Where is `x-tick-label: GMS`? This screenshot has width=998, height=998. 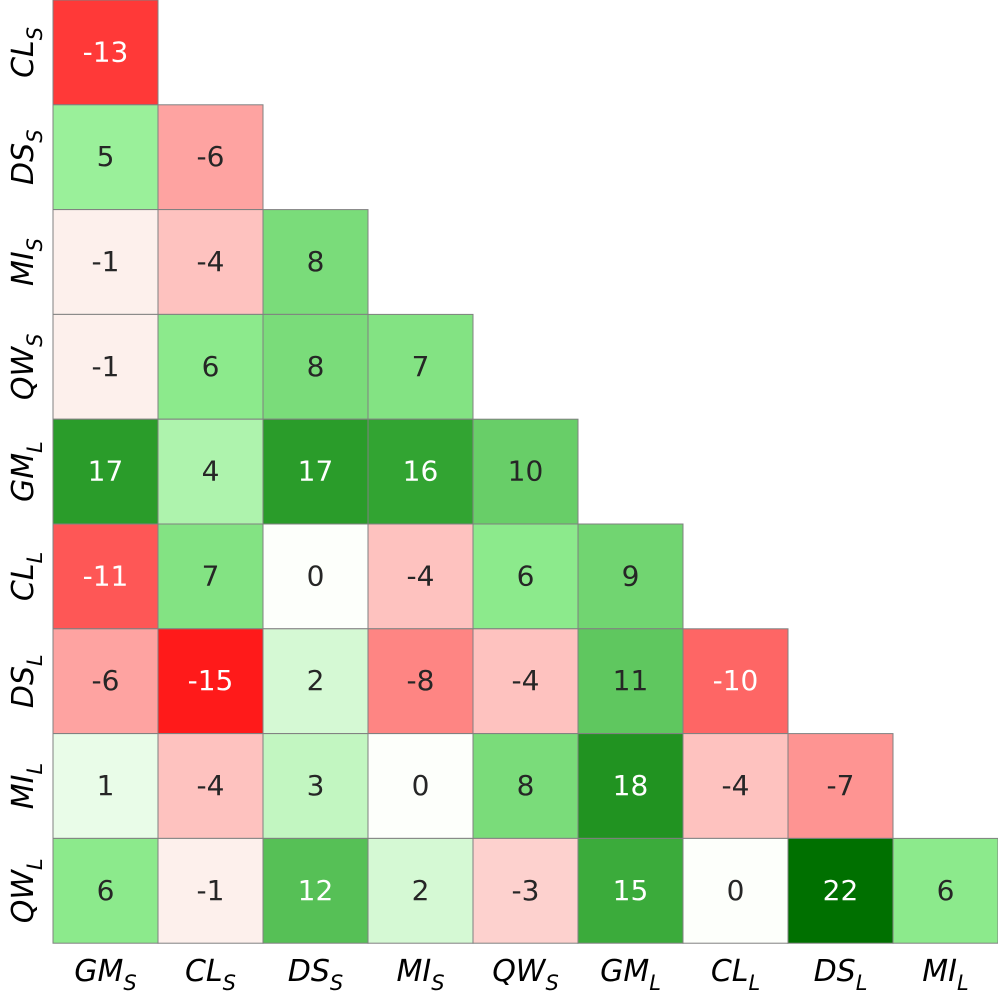
x-tick-label: GMS is located at coordinates (105, 975).